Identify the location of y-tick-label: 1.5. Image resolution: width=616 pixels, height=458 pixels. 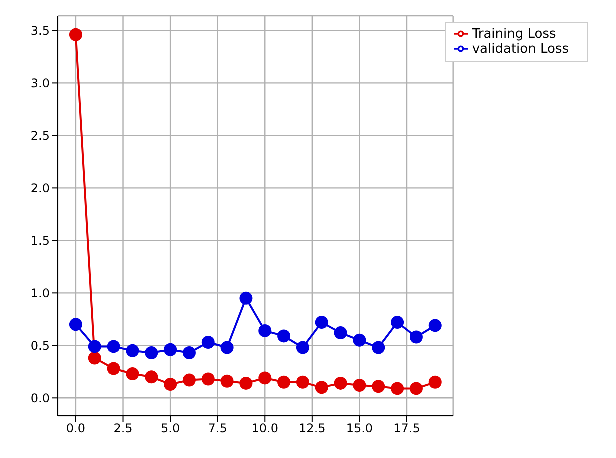
(40, 241).